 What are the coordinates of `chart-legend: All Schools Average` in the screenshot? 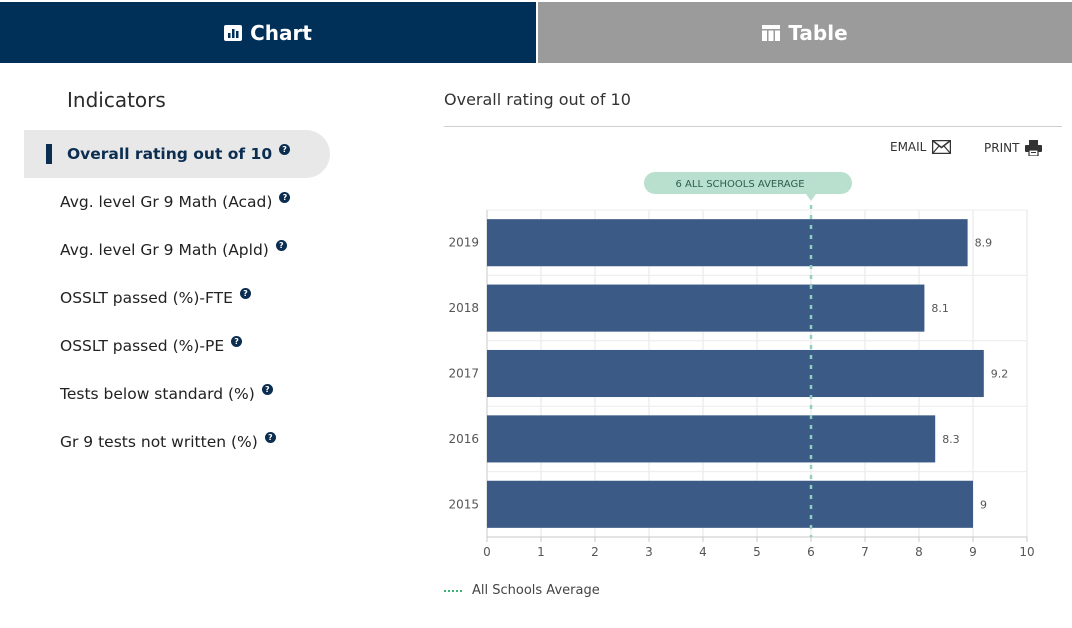 It's located at (522, 590).